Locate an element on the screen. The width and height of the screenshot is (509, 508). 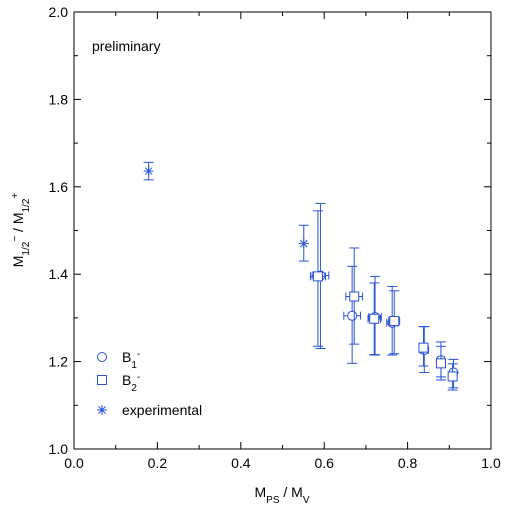
y-tick-label: 2.0 is located at coordinates (59, 12).